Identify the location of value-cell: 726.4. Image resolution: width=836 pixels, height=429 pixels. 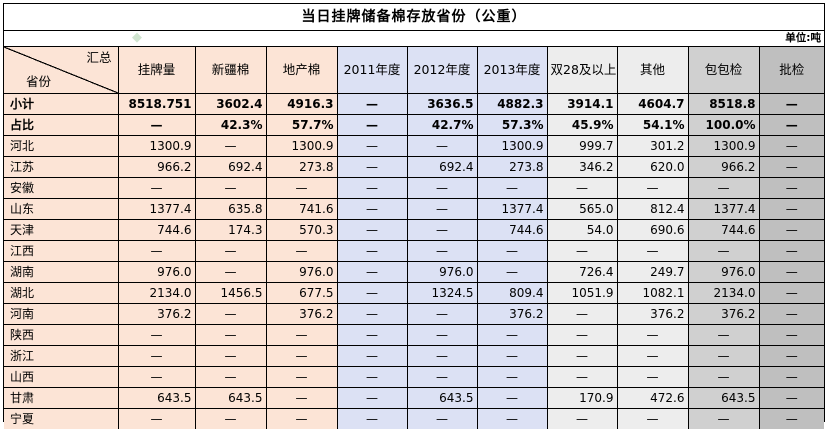
(582, 272).